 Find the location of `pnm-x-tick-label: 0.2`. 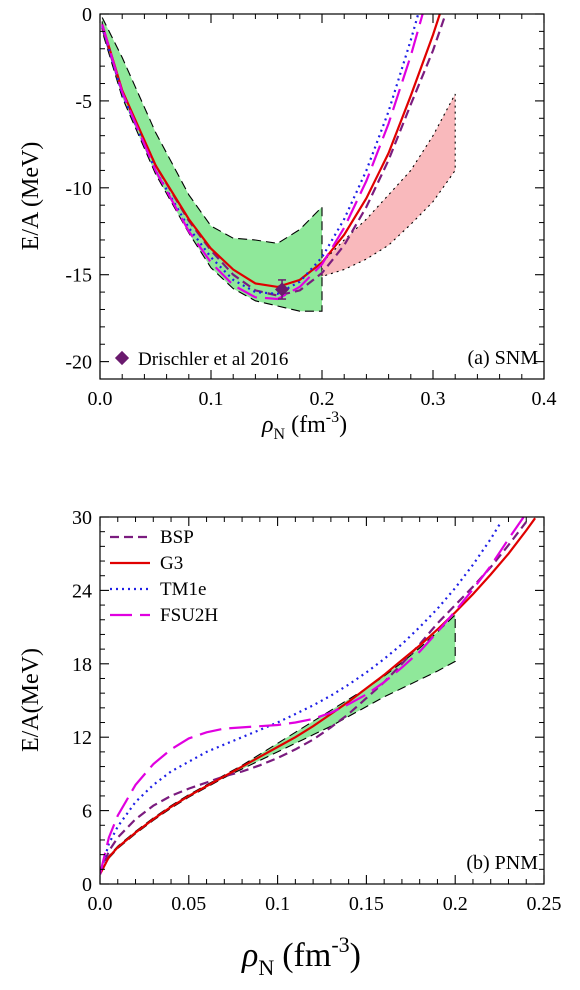

pnm-x-tick-label: 0.2 is located at coordinates (455, 904).